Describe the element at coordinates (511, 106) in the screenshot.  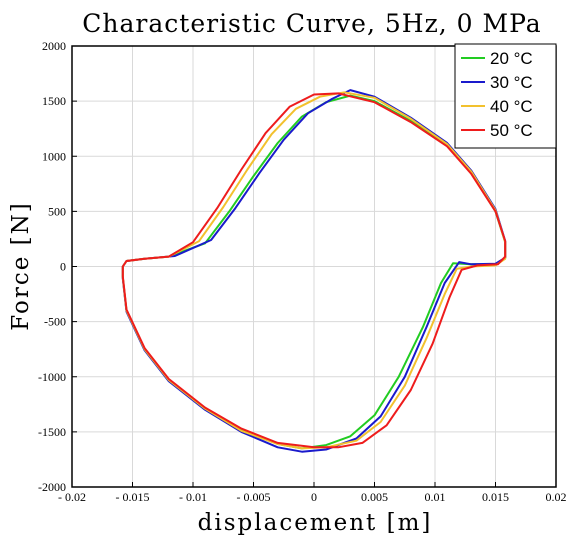
I see `legend-label: 40 °C` at that location.